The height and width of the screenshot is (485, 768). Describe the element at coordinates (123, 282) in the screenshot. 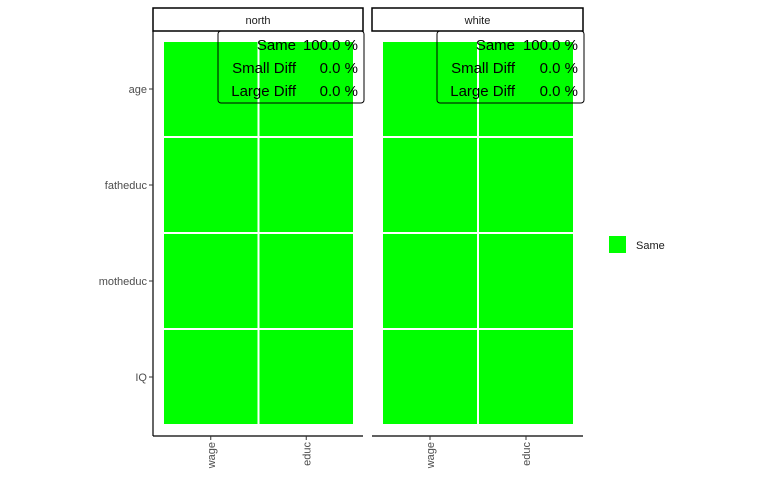

I see `y-tick-label: motheduc` at that location.